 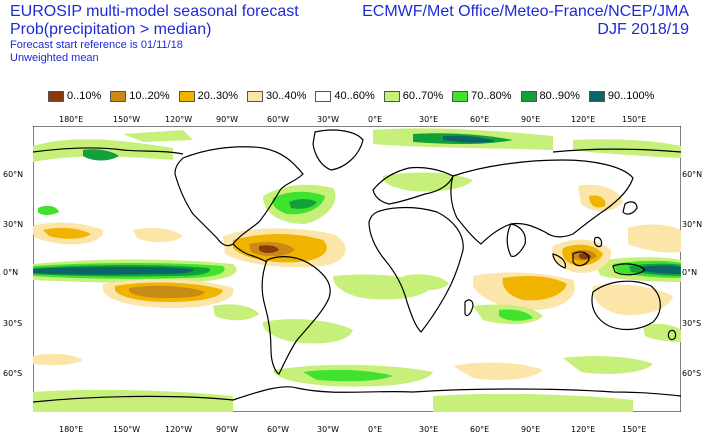 I want to click on lon-label-bottom: 150°E, so click(x=634, y=429).